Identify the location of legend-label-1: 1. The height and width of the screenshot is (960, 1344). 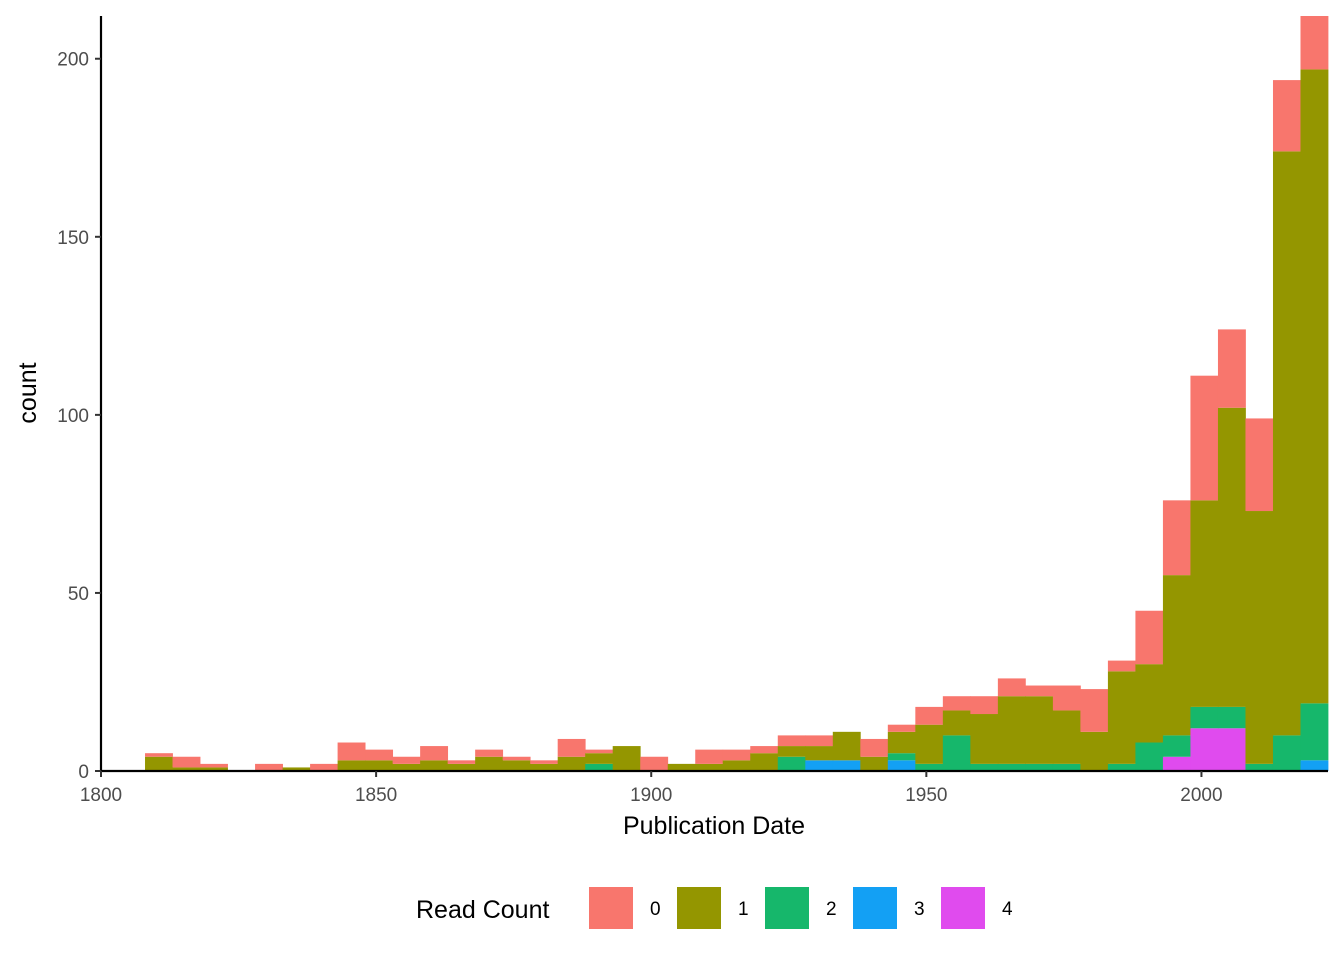
(743, 909).